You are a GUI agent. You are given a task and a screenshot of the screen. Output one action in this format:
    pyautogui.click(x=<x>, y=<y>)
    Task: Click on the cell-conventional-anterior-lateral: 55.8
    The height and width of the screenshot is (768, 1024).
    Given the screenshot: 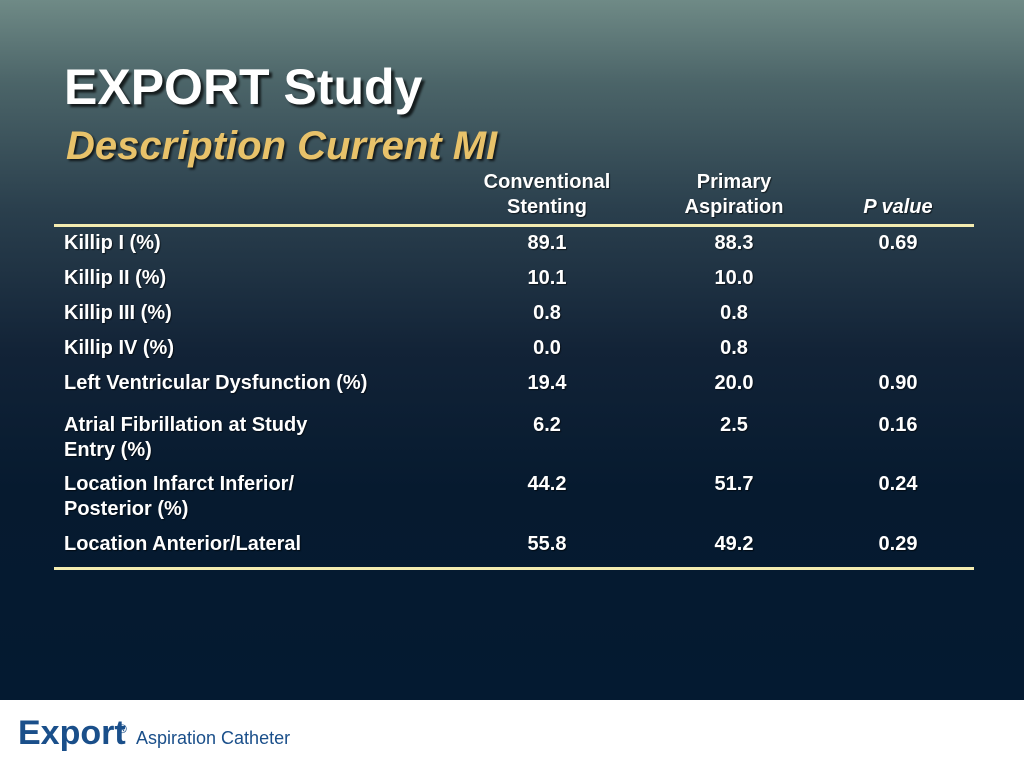 What is the action you would take?
    pyautogui.click(x=547, y=544)
    